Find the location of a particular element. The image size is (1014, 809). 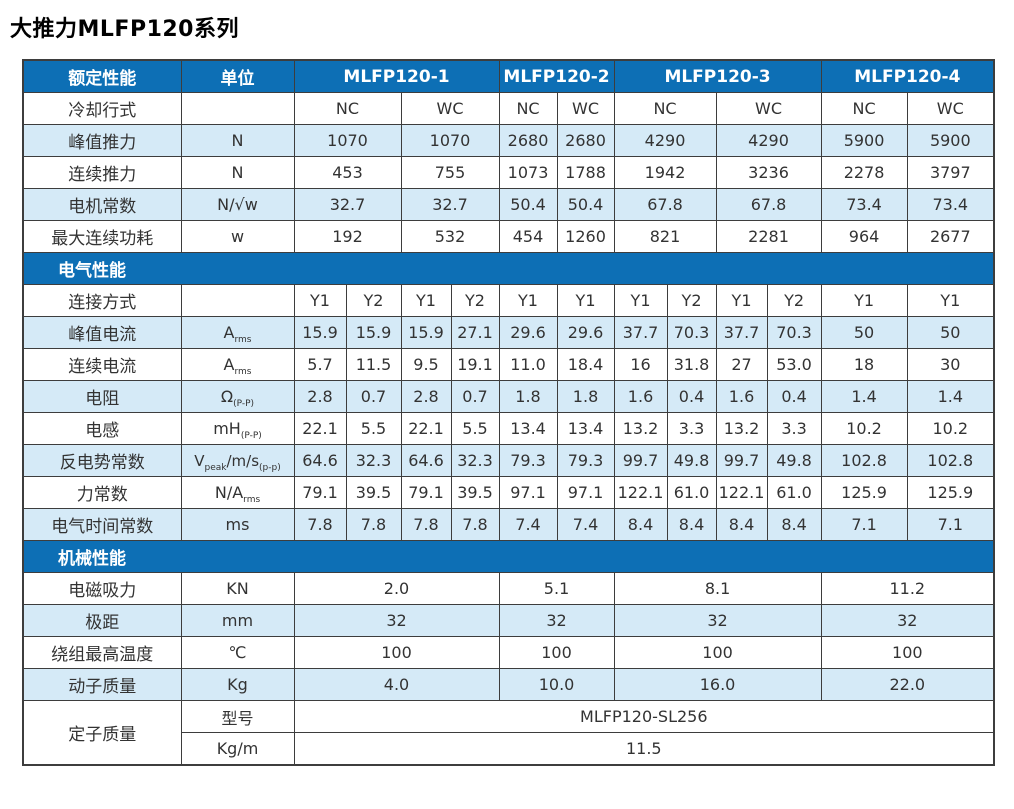

value-cell: 2.8 is located at coordinates (426, 396).